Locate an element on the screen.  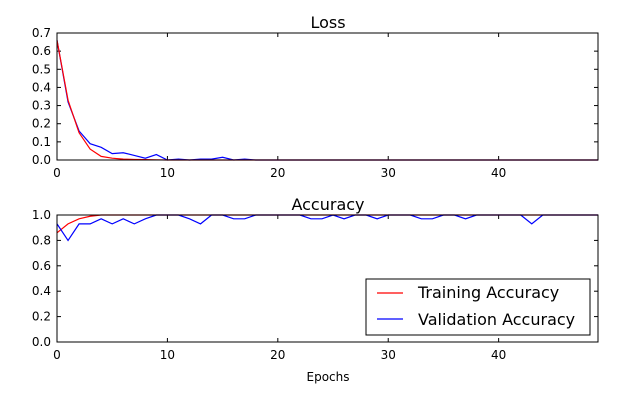
accuracy-y-tick-label: 0.6 is located at coordinates (41, 266).